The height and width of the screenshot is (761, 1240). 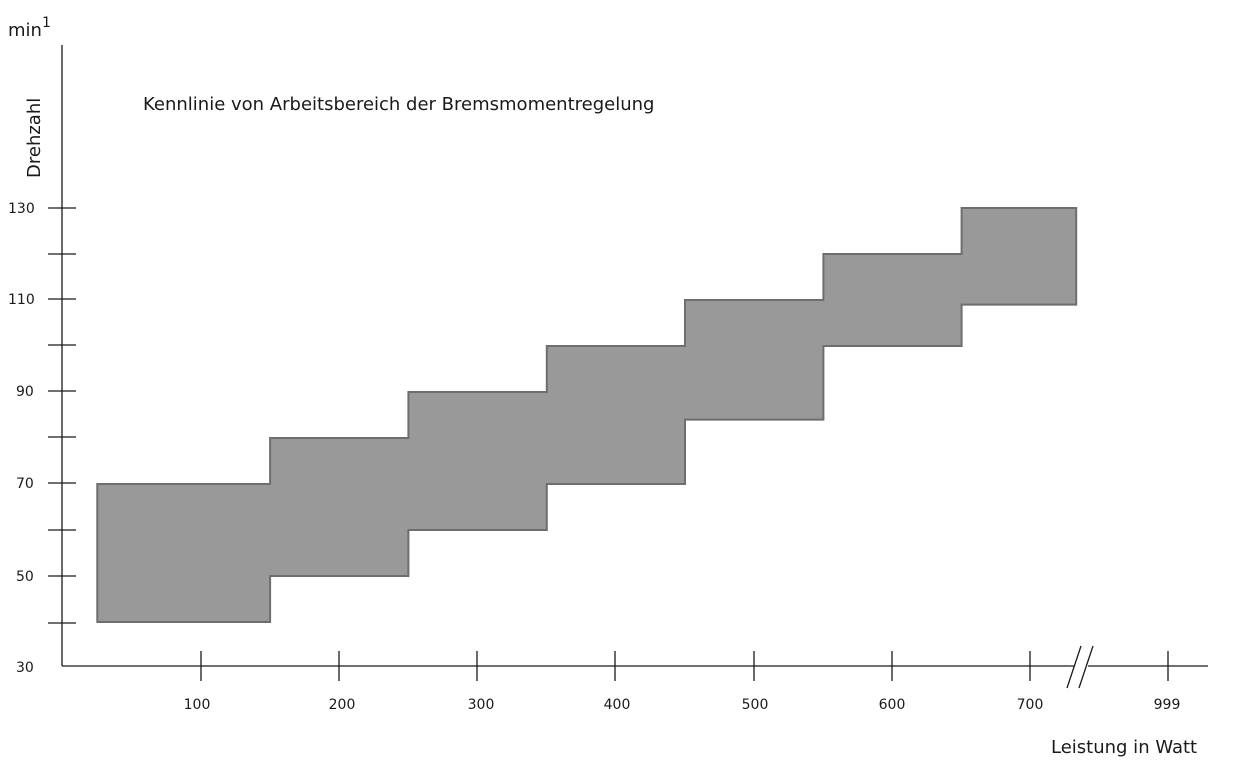 I want to click on y-unit-label: min1, so click(x=29, y=28).